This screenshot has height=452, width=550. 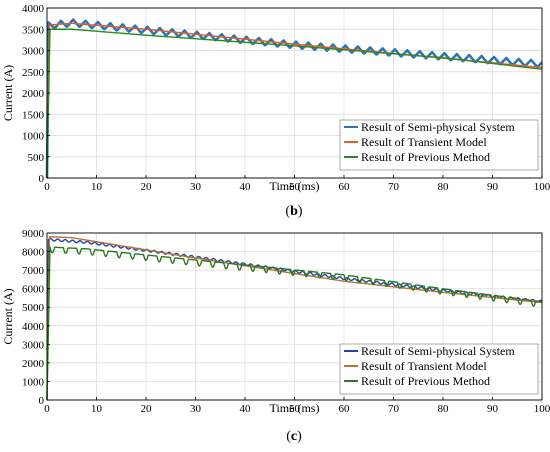 What do you see at coordinates (293, 211) in the screenshot?
I see `panel-label: (b)` at bounding box center [293, 211].